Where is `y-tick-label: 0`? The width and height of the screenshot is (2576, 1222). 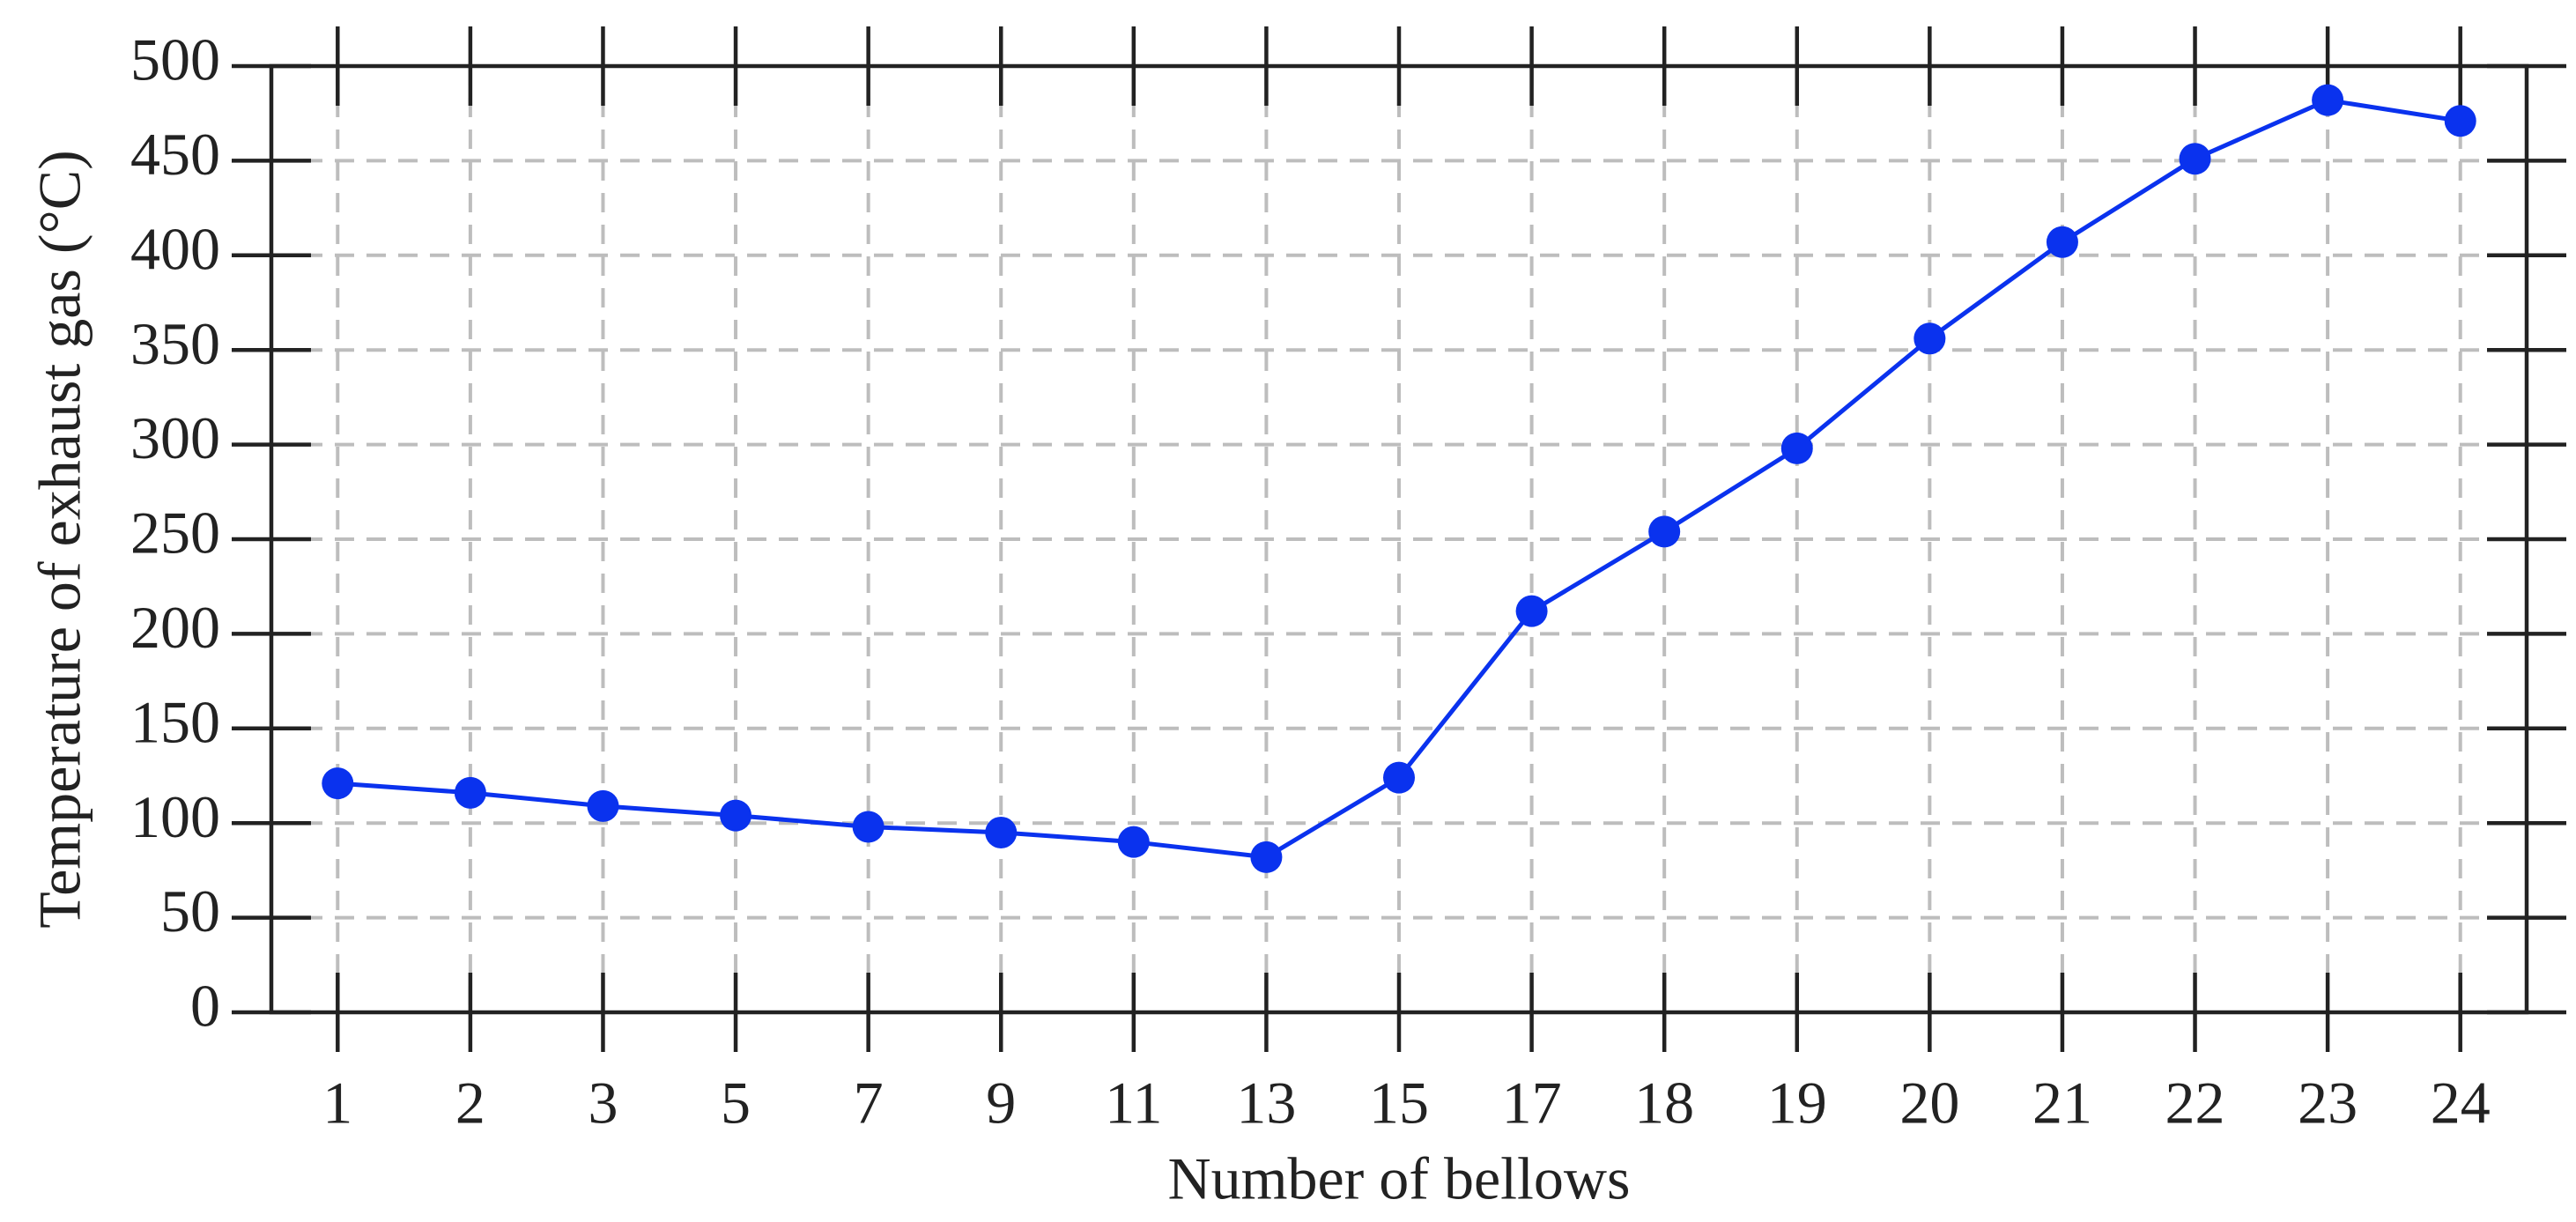
y-tick-label: 0 is located at coordinates (205, 1007).